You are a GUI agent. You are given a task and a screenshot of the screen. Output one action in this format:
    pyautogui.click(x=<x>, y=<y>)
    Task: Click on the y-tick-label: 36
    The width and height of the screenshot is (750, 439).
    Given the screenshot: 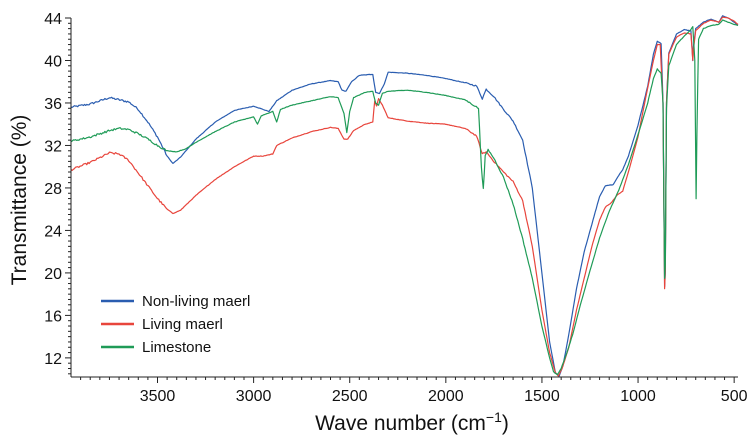 What is the action you would take?
    pyautogui.click(x=53, y=104)
    